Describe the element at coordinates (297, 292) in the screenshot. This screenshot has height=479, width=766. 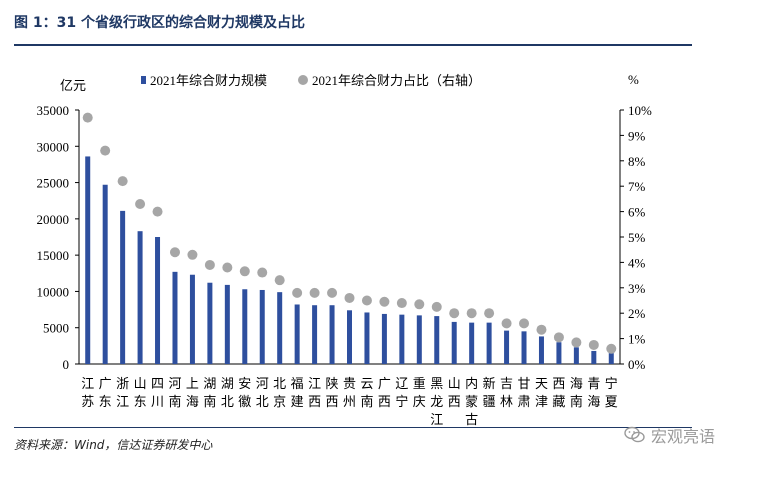
I see `share-point-福建` at that location.